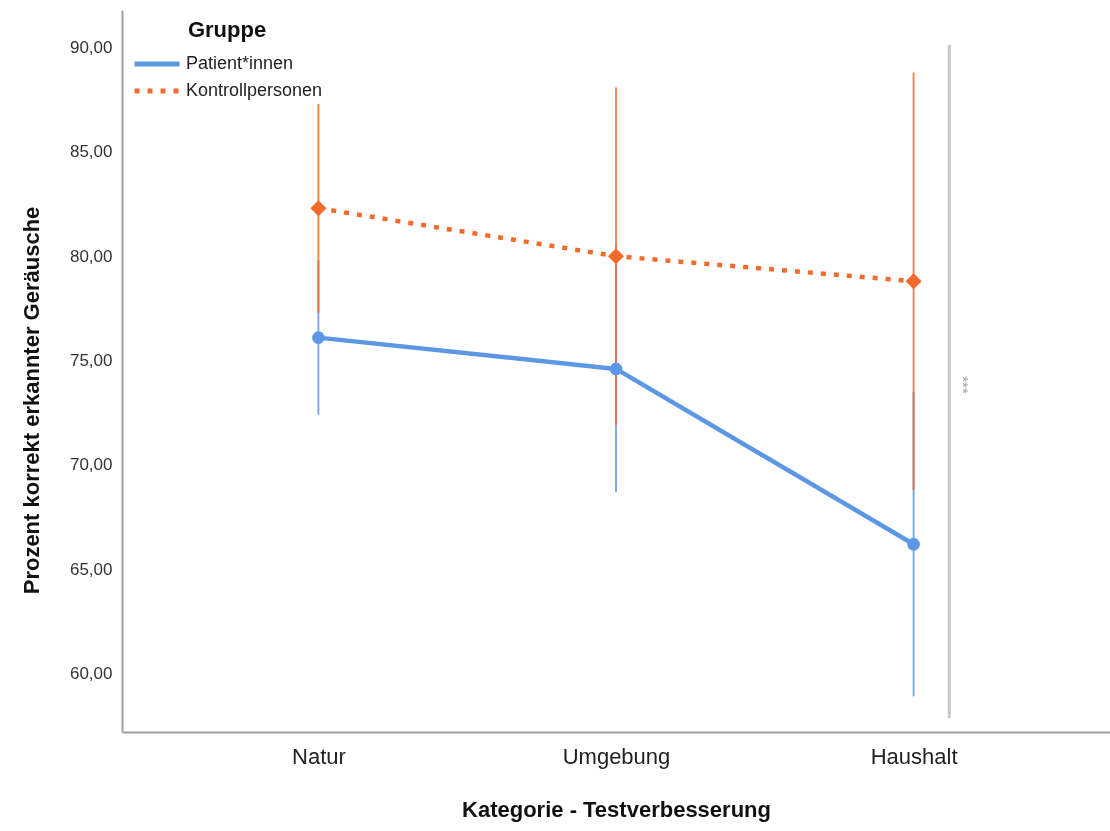 Image resolution: width=1110 pixels, height=831 pixels. What do you see at coordinates (91, 569) in the screenshot?
I see `y-tick-label: 65,00` at bounding box center [91, 569].